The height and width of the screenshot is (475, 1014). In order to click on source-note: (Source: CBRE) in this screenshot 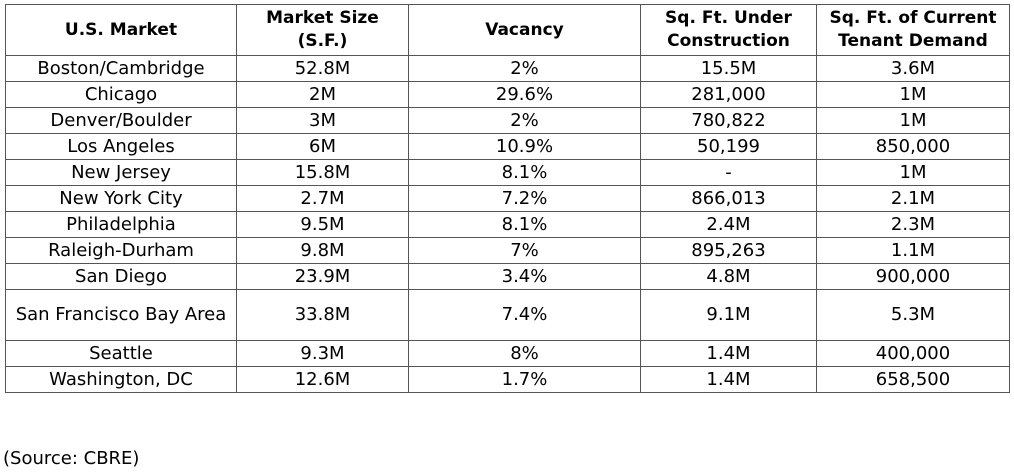, I will do `click(71, 458)`.